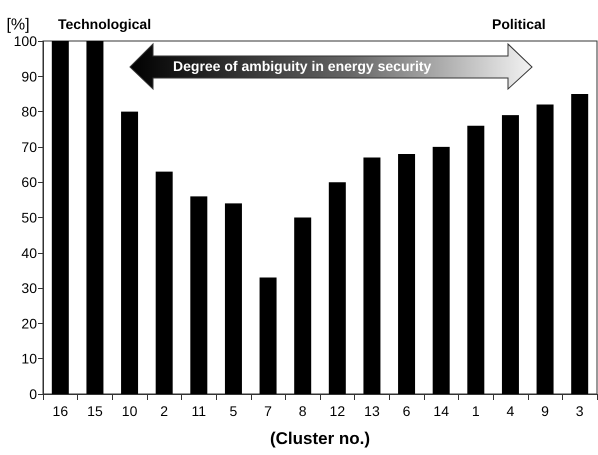 The width and height of the screenshot is (598, 455). Describe the element at coordinates (234, 411) in the screenshot. I see `x-tick-label: 5` at that location.